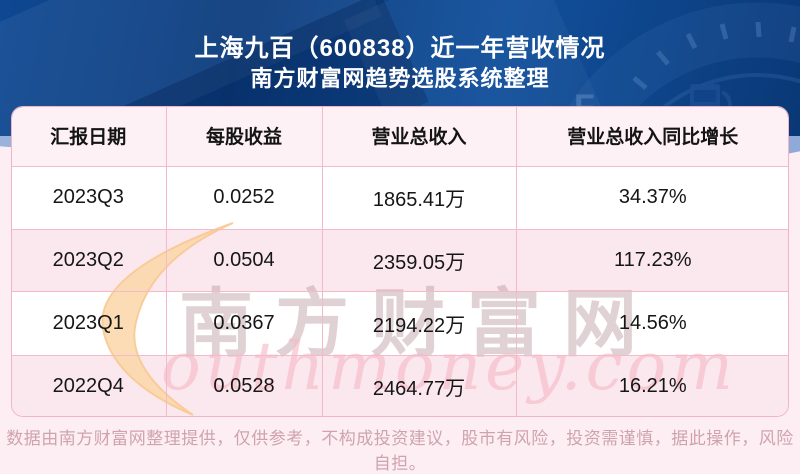 Image resolution: width=800 pixels, height=474 pixels. Describe the element at coordinates (89, 198) in the screenshot. I see `cell-period: 2023Q3` at that location.